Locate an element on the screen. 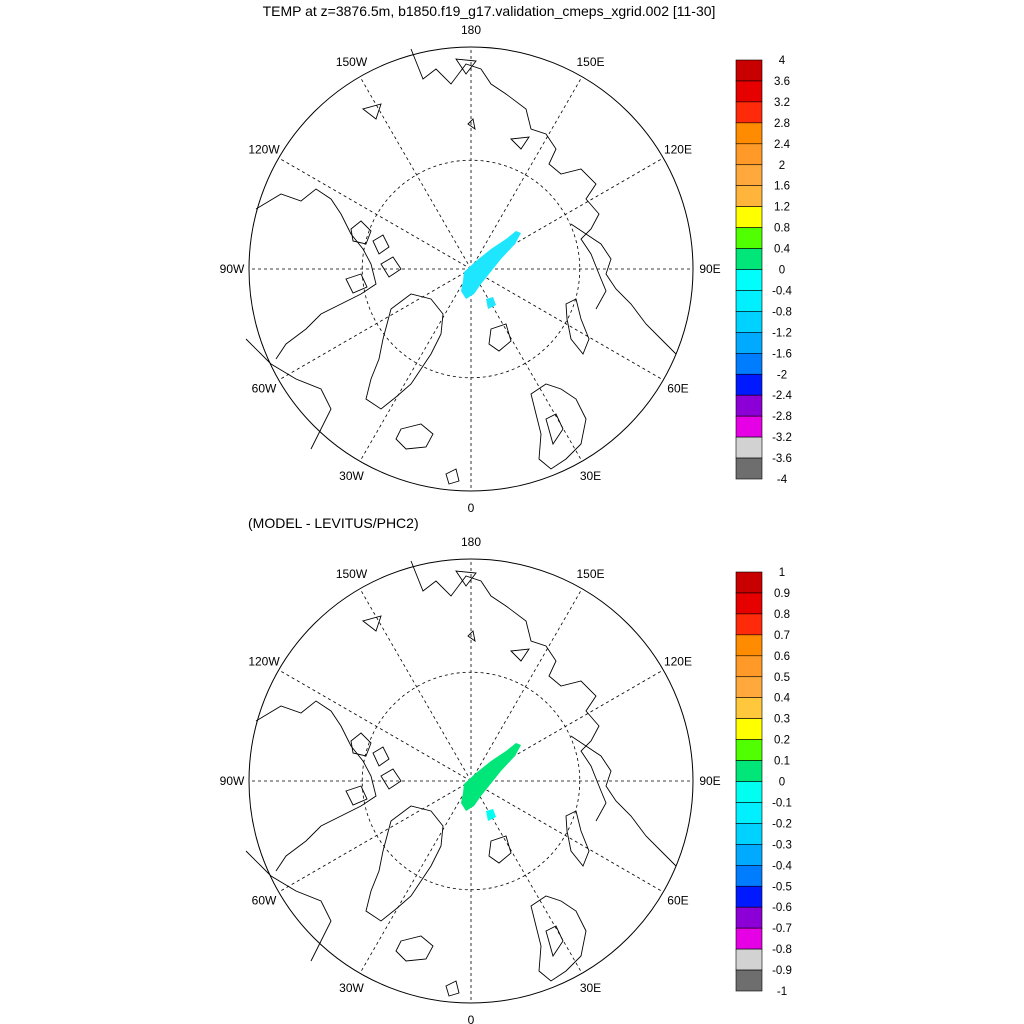 The height and width of the screenshot is (1024, 1024). colorbar-label: 1.6 is located at coordinates (782, 187).